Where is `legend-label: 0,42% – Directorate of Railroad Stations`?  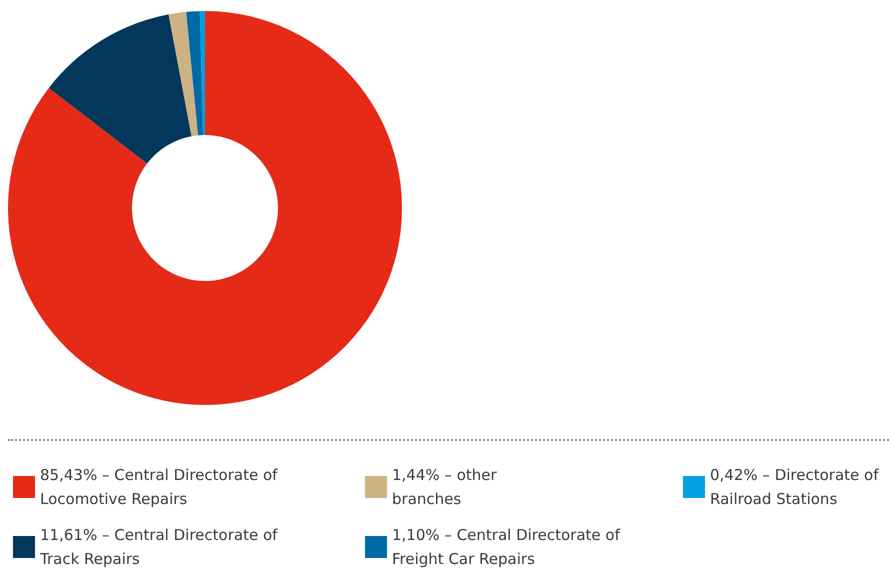
legend-label: 0,42% – Directorate of Railroad Stations is located at coordinates (797, 487).